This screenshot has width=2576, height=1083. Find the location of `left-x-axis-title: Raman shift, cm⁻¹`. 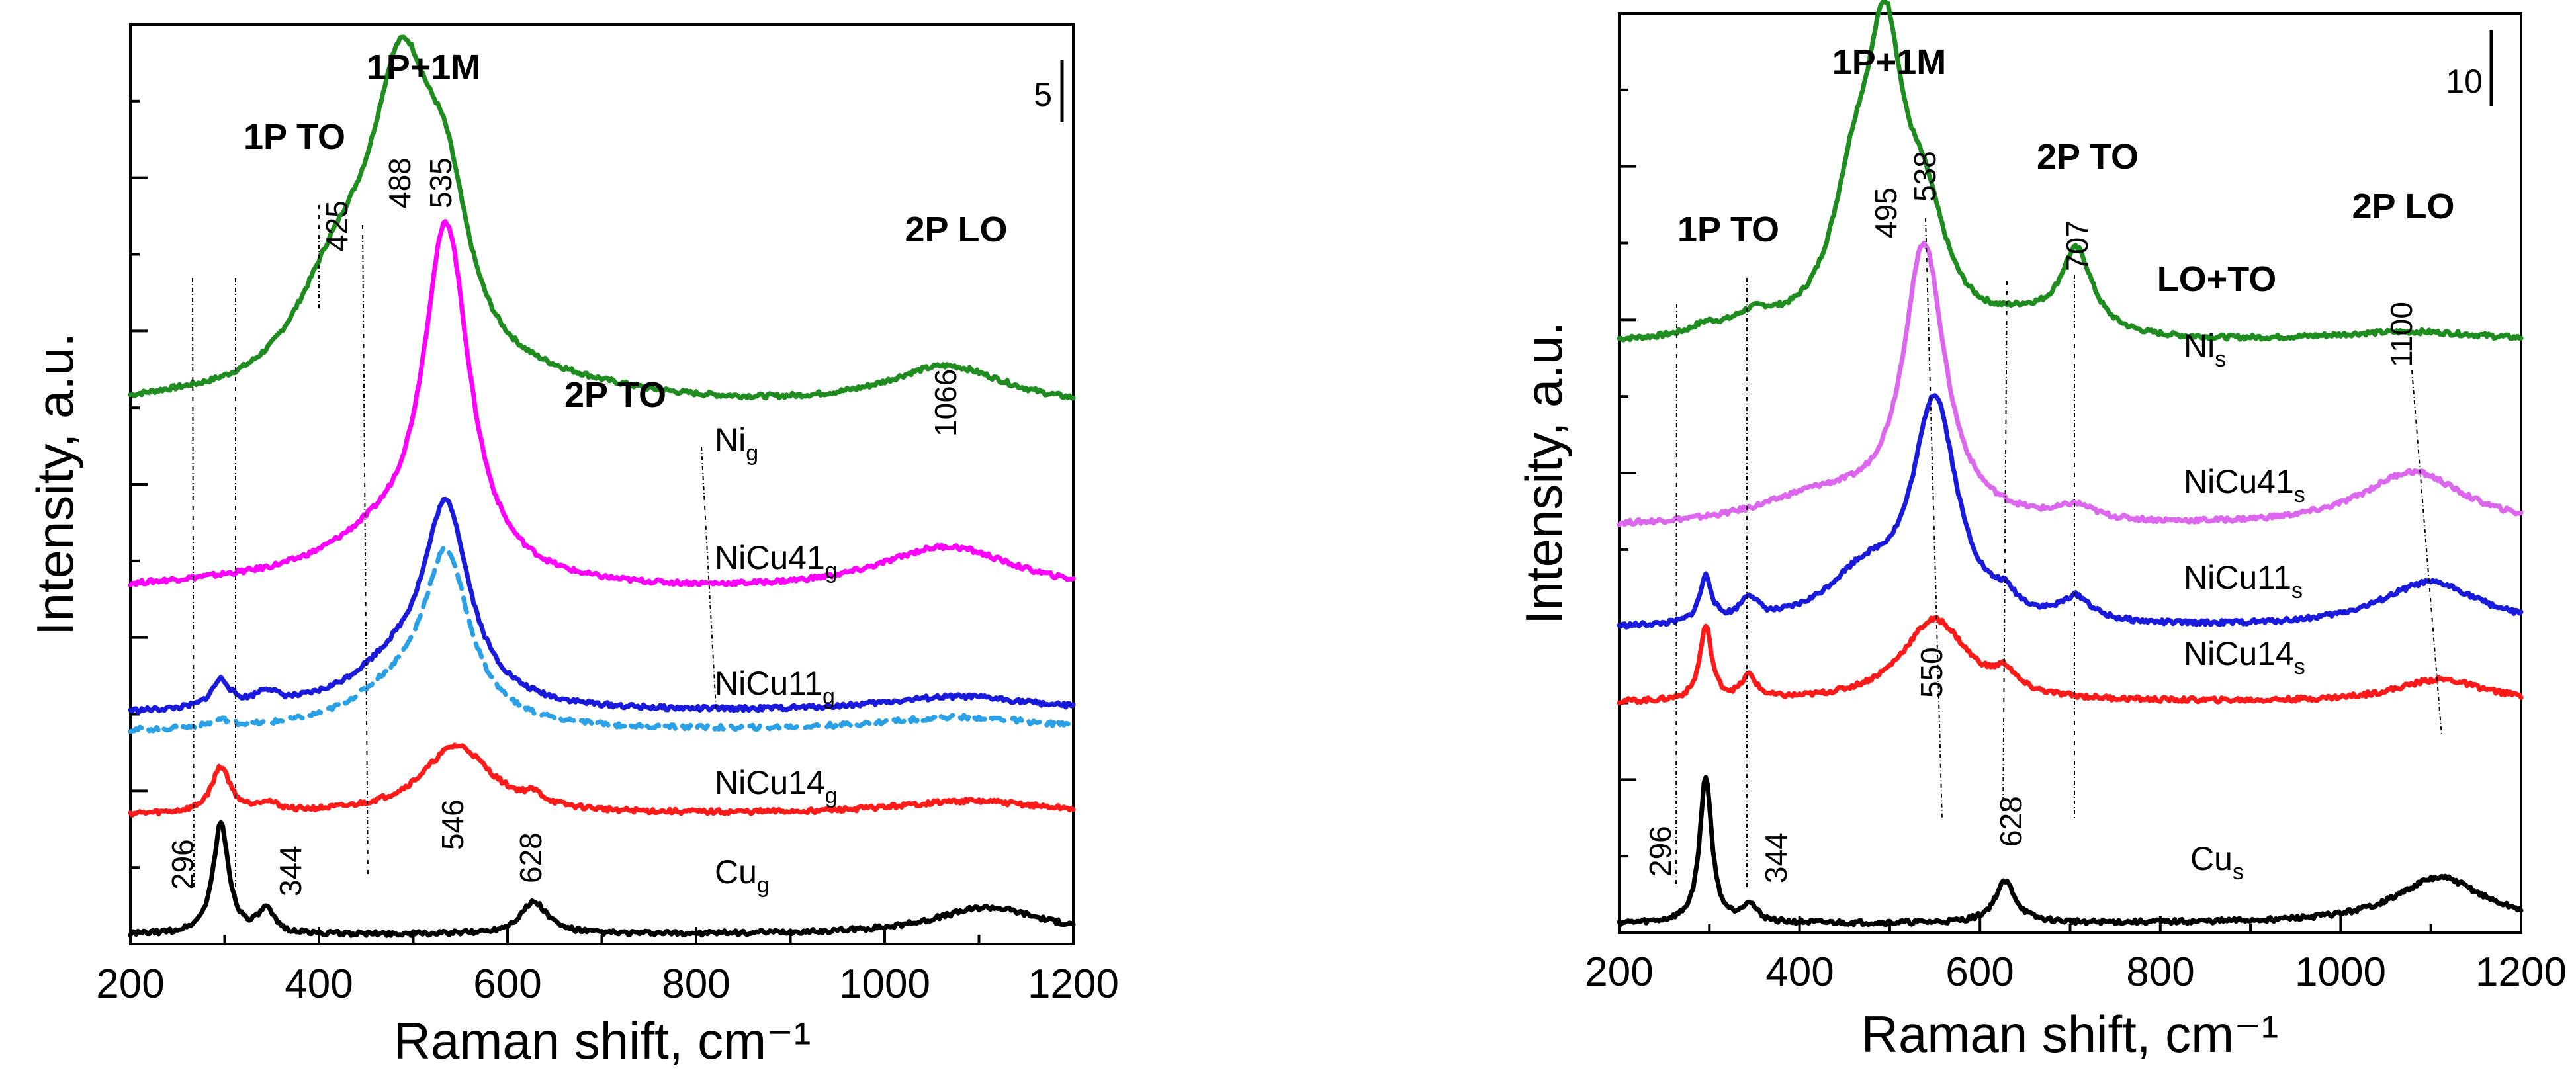

left-x-axis-title: Raman shift, cm⁻¹ is located at coordinates (602, 1041).